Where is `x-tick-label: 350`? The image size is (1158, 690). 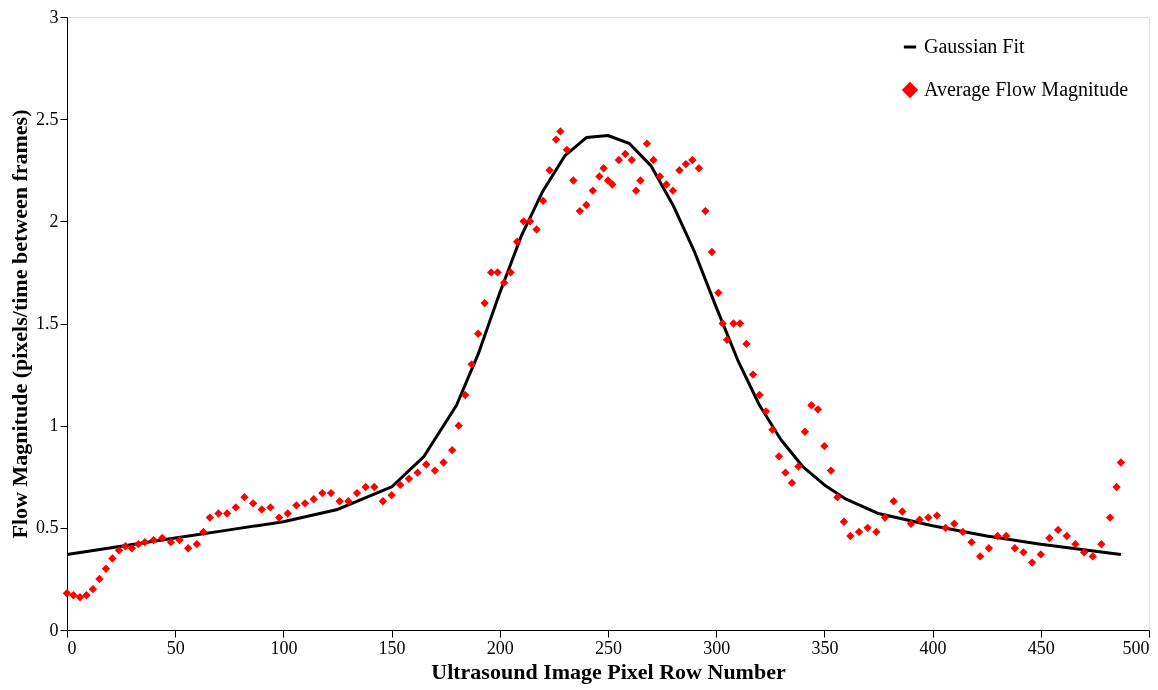
x-tick-label: 350 is located at coordinates (825, 647).